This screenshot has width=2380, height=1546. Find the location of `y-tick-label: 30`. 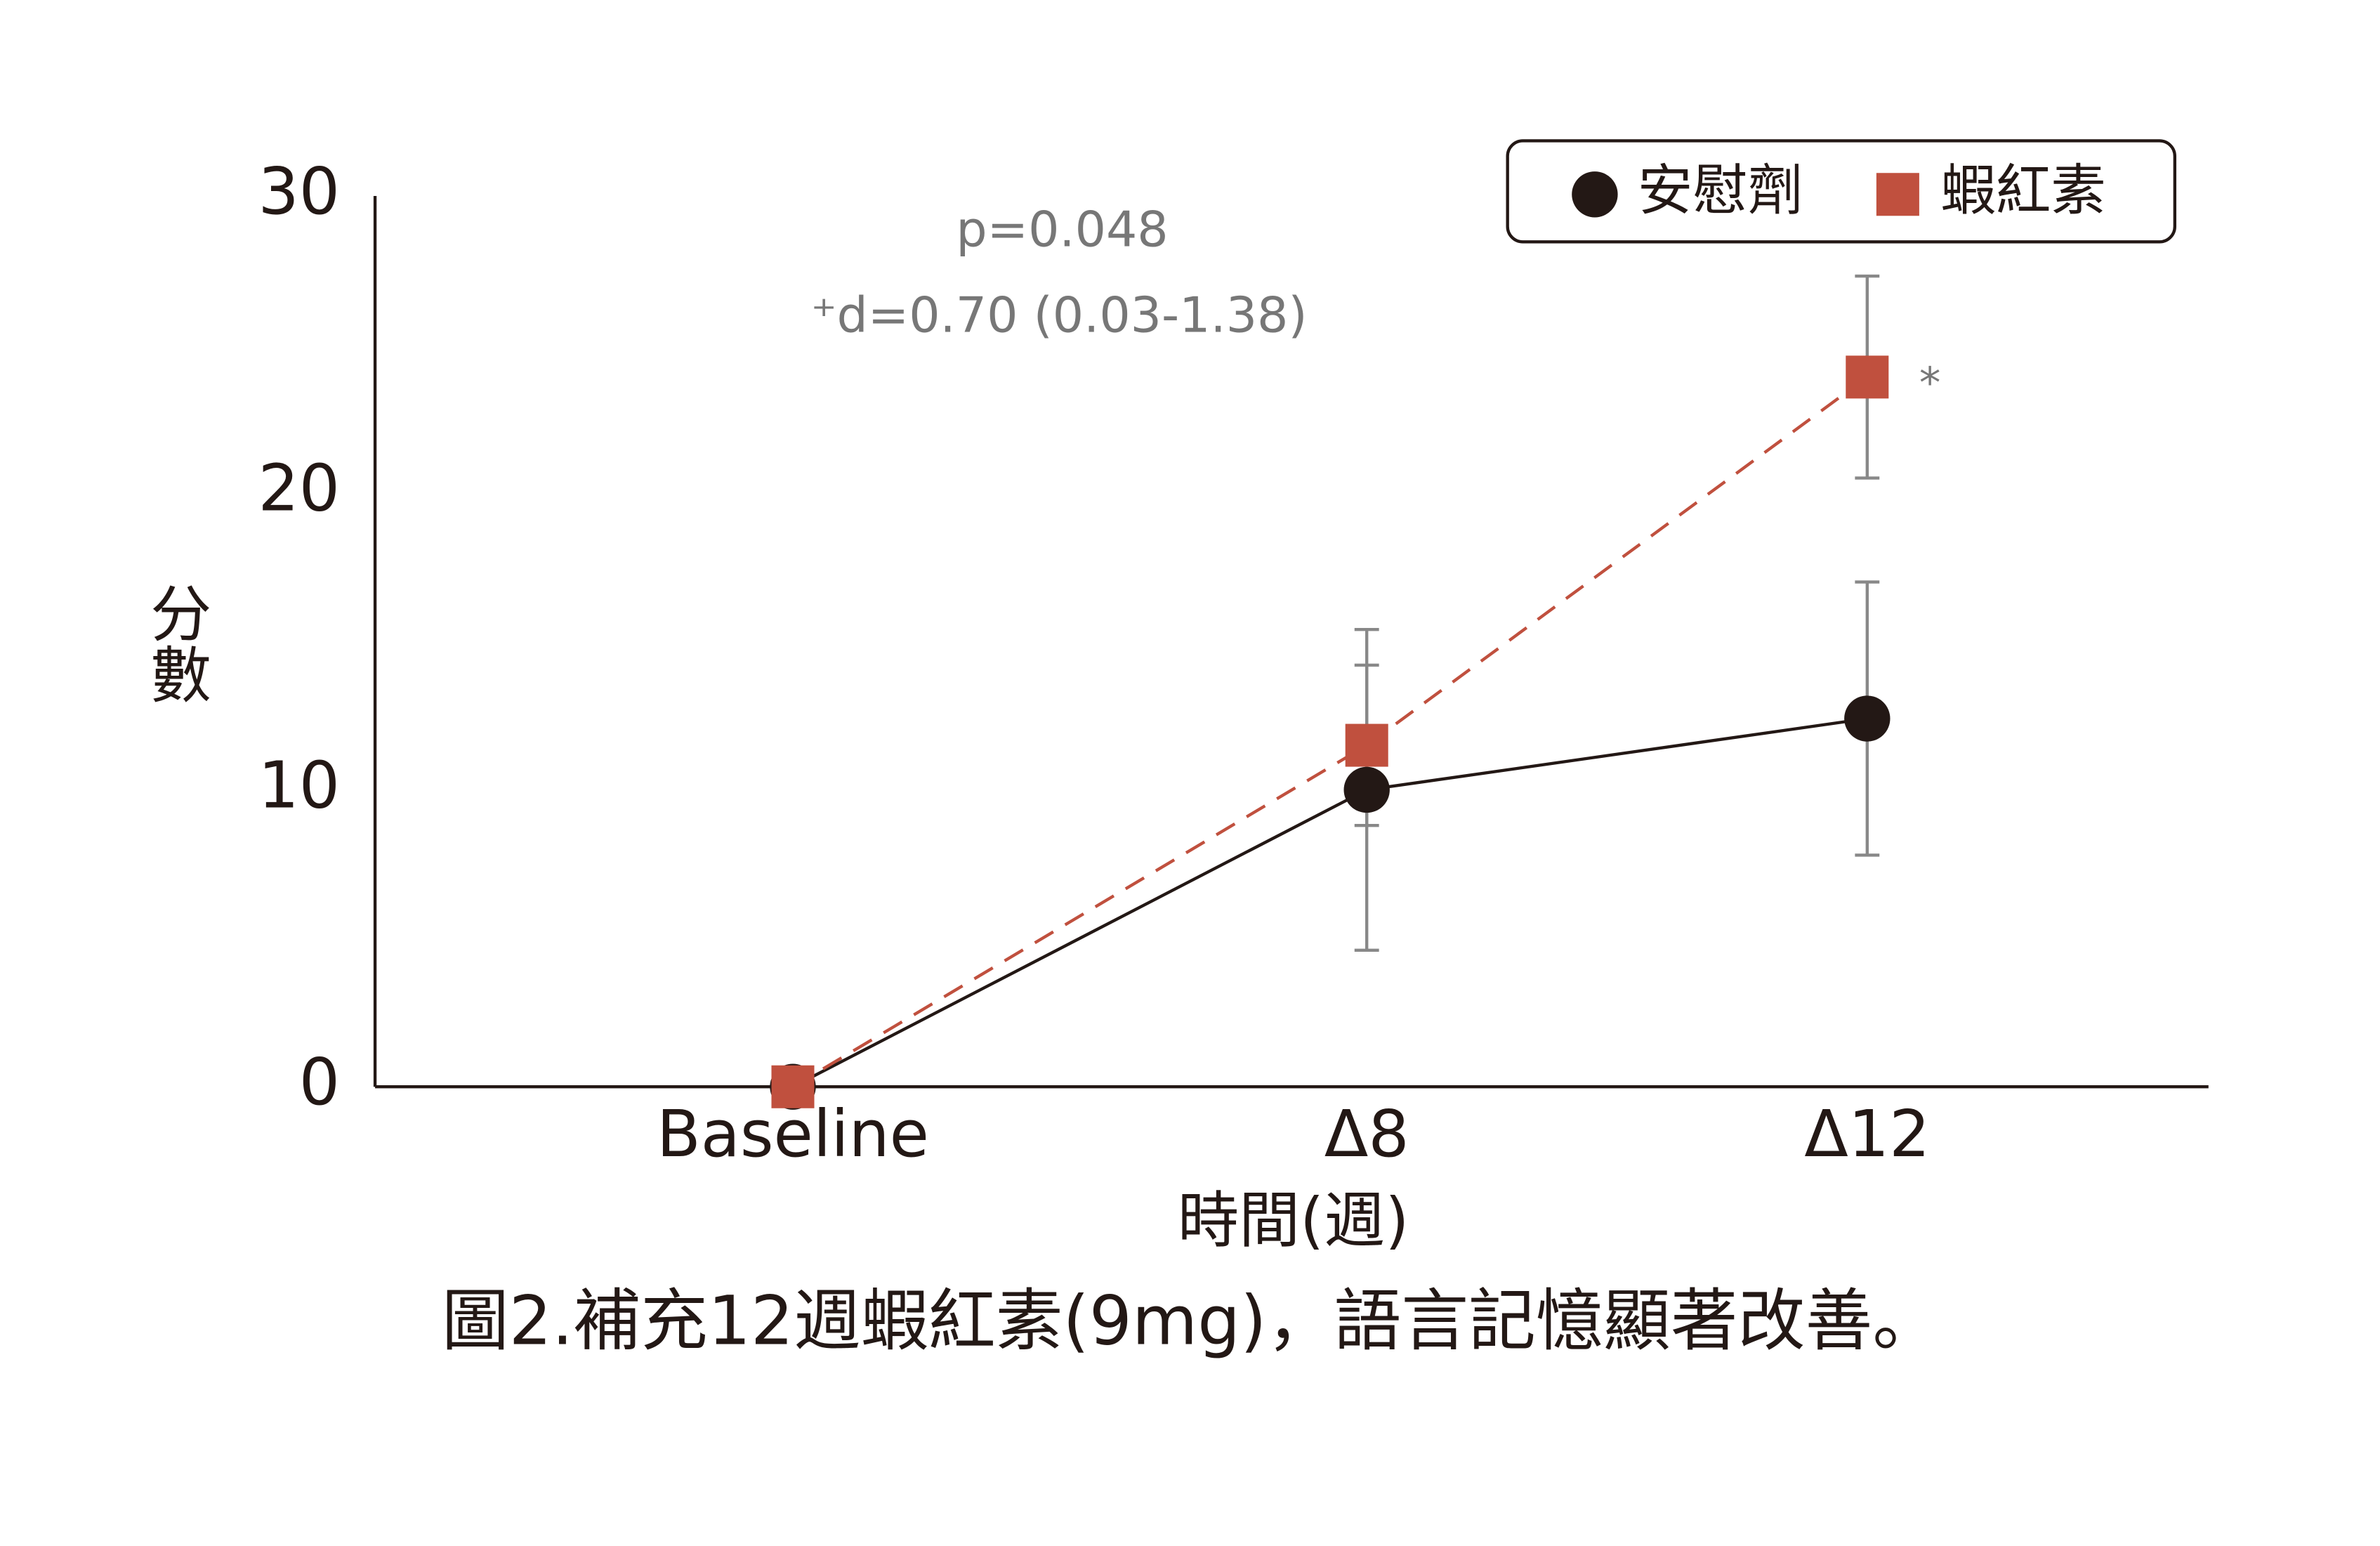

y-tick-label: 30 is located at coordinates (298, 191).